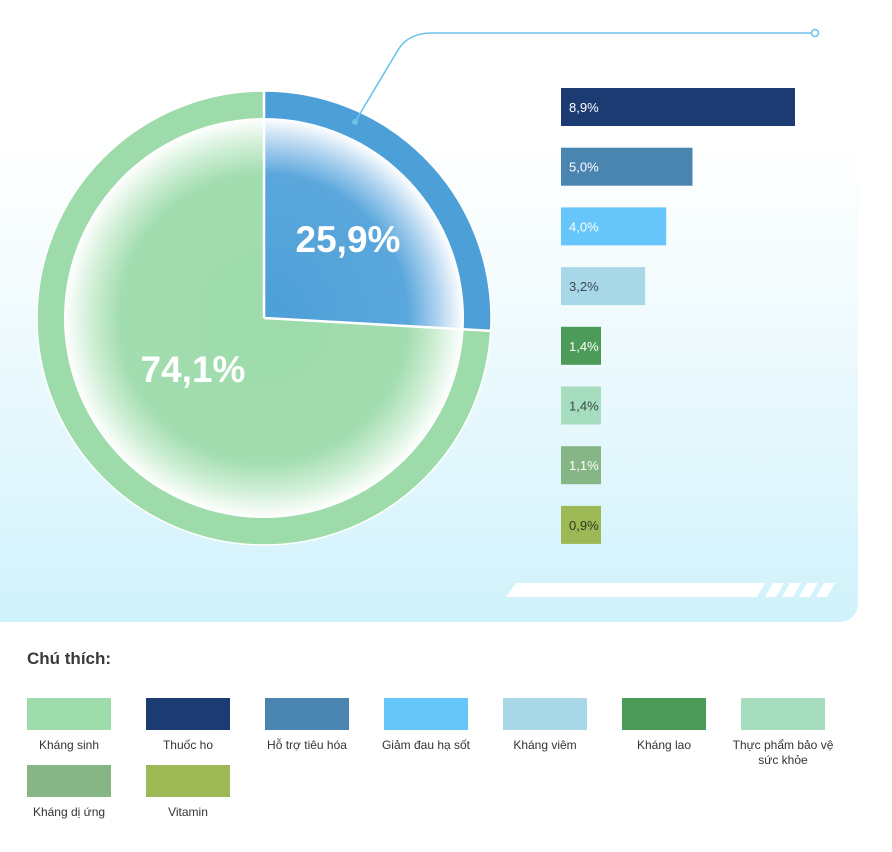 The width and height of the screenshot is (892, 852). What do you see at coordinates (69, 812) in the screenshot?
I see `legend-label: Kháng dị ứng` at bounding box center [69, 812].